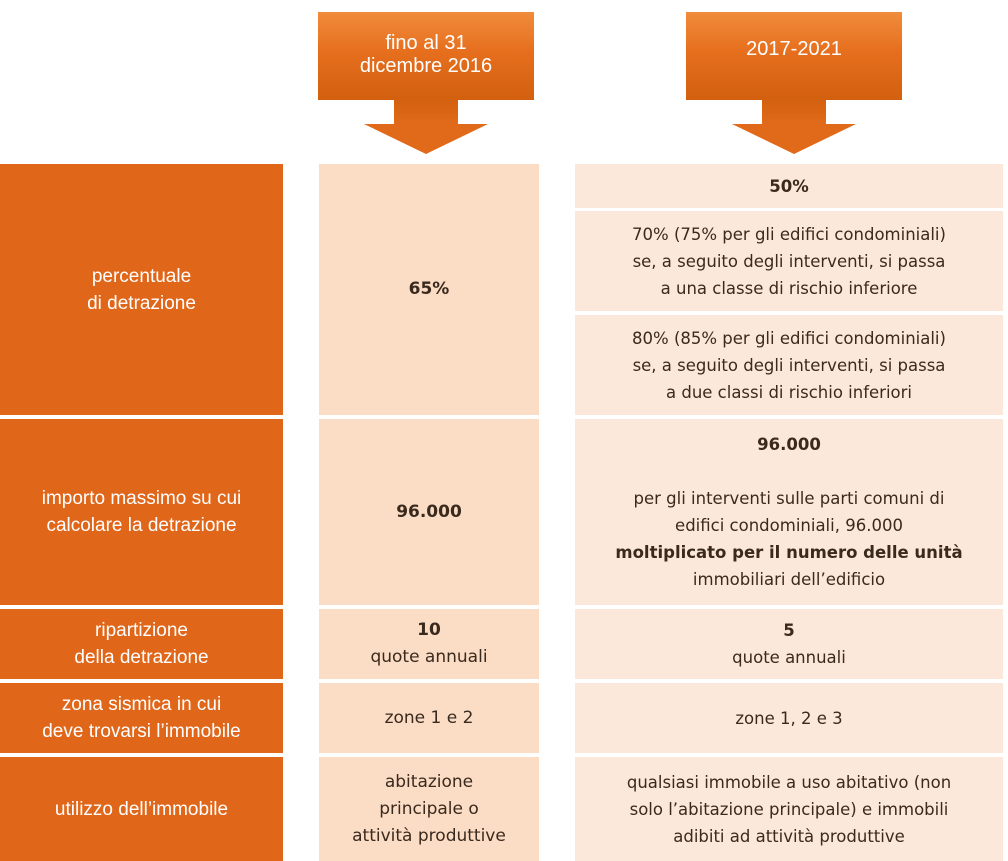  What do you see at coordinates (429, 781) in the screenshot?
I see `text-line: abitazione` at bounding box center [429, 781].